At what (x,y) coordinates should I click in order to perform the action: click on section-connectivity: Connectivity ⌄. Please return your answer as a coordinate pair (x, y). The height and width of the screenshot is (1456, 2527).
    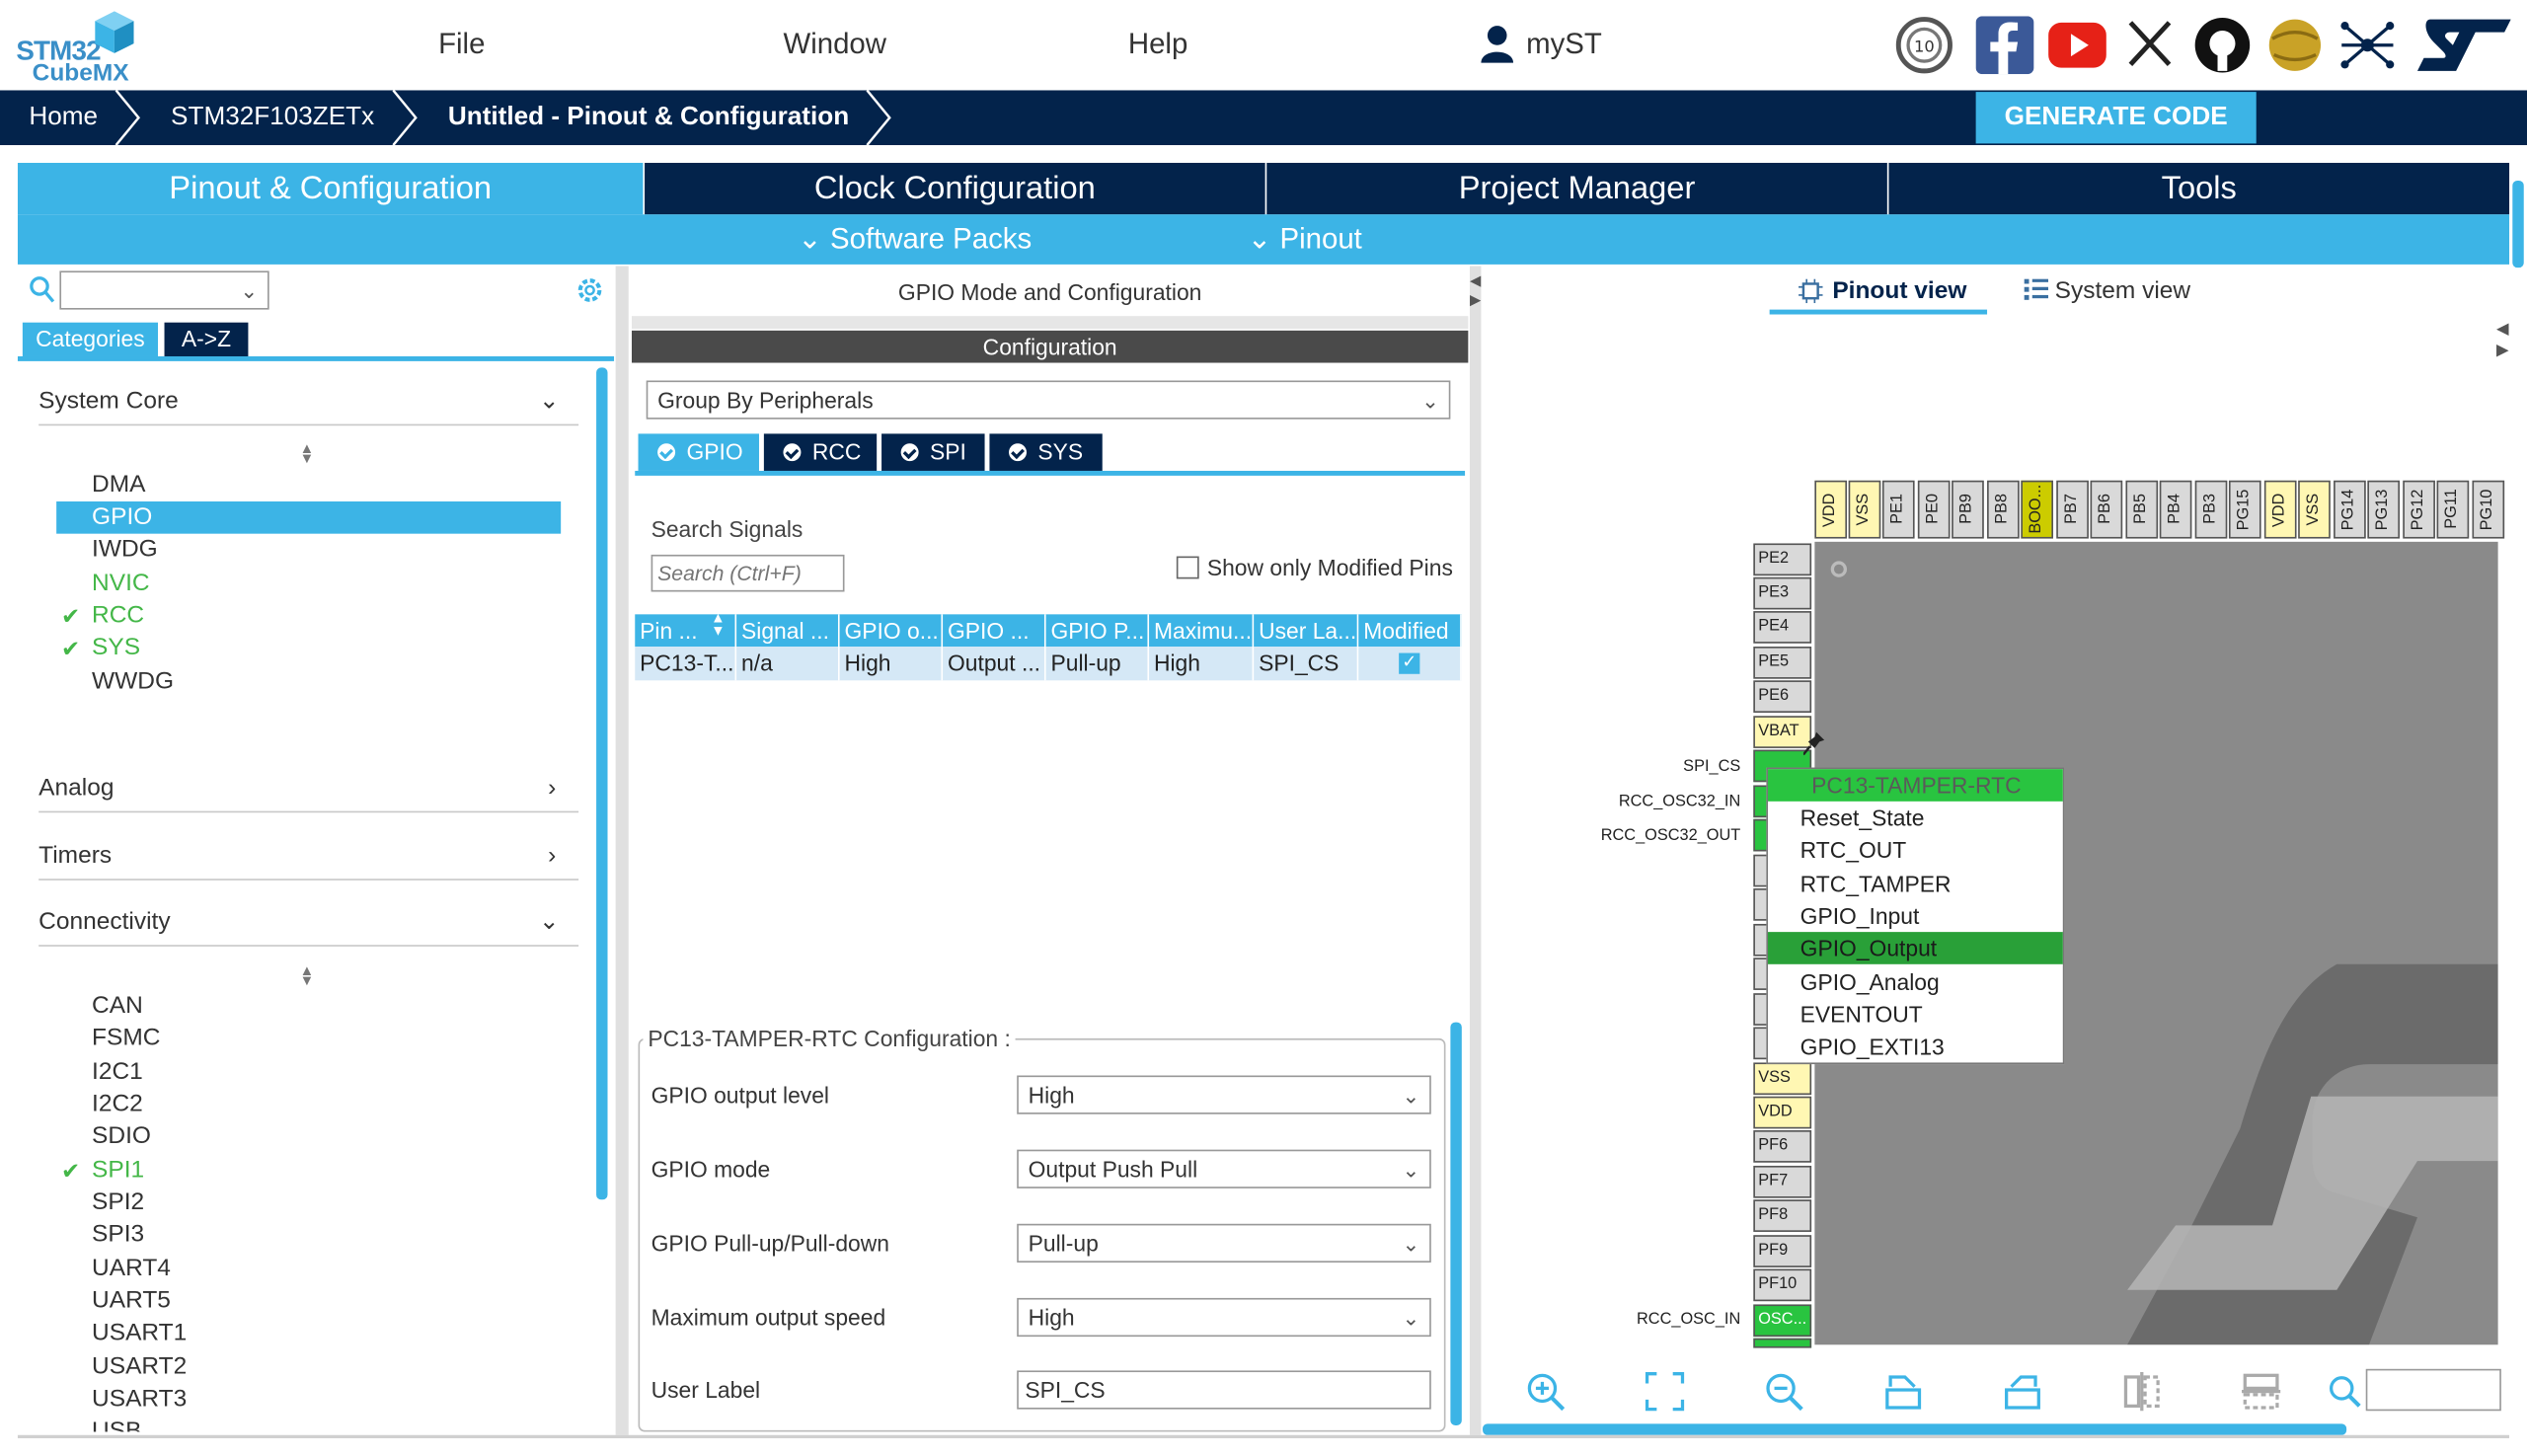
    Looking at the image, I should click on (308, 922).